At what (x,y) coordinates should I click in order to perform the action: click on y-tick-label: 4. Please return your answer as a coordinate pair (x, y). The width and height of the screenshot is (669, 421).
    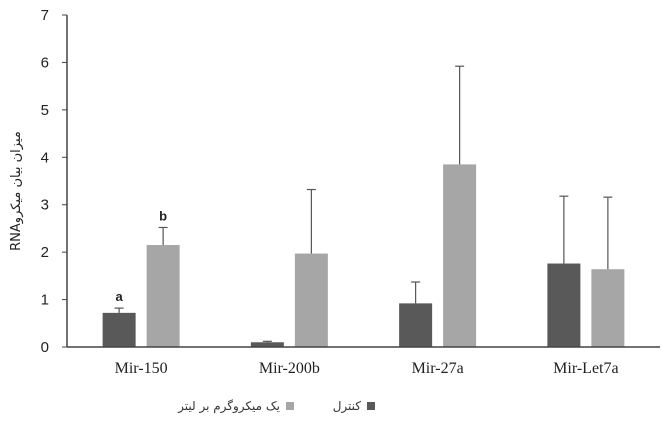
    Looking at the image, I should click on (45, 157).